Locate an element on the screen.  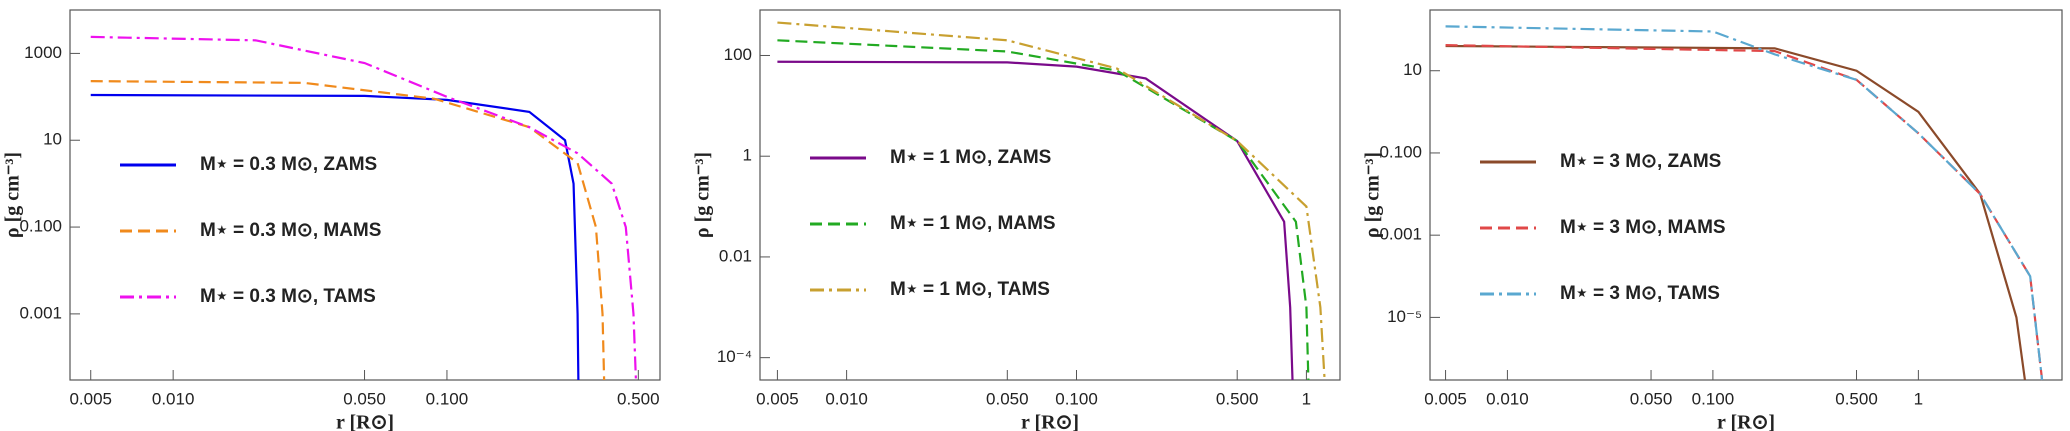
y-tick-label: 1 is located at coordinates (747, 155).